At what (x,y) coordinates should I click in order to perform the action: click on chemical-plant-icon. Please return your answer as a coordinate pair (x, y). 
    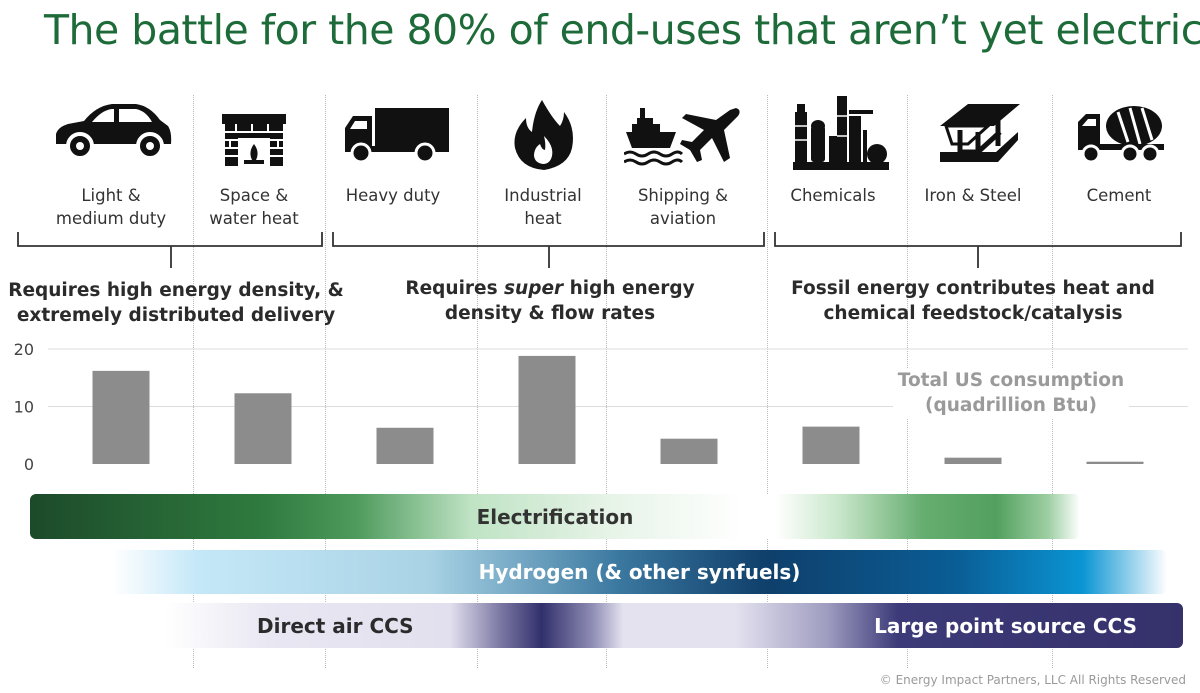
    Looking at the image, I should click on (841, 133).